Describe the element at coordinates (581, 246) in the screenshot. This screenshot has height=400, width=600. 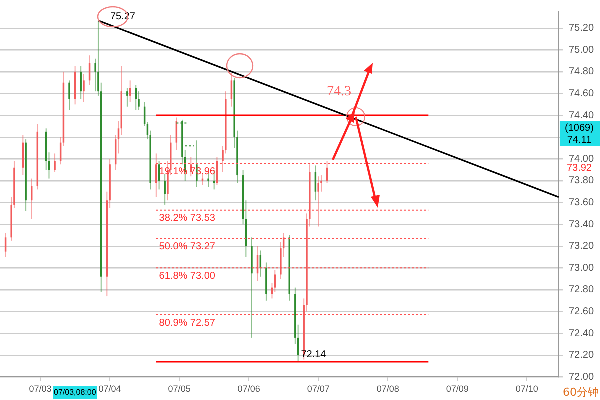
I see `y-tick-label: 73.20` at that location.